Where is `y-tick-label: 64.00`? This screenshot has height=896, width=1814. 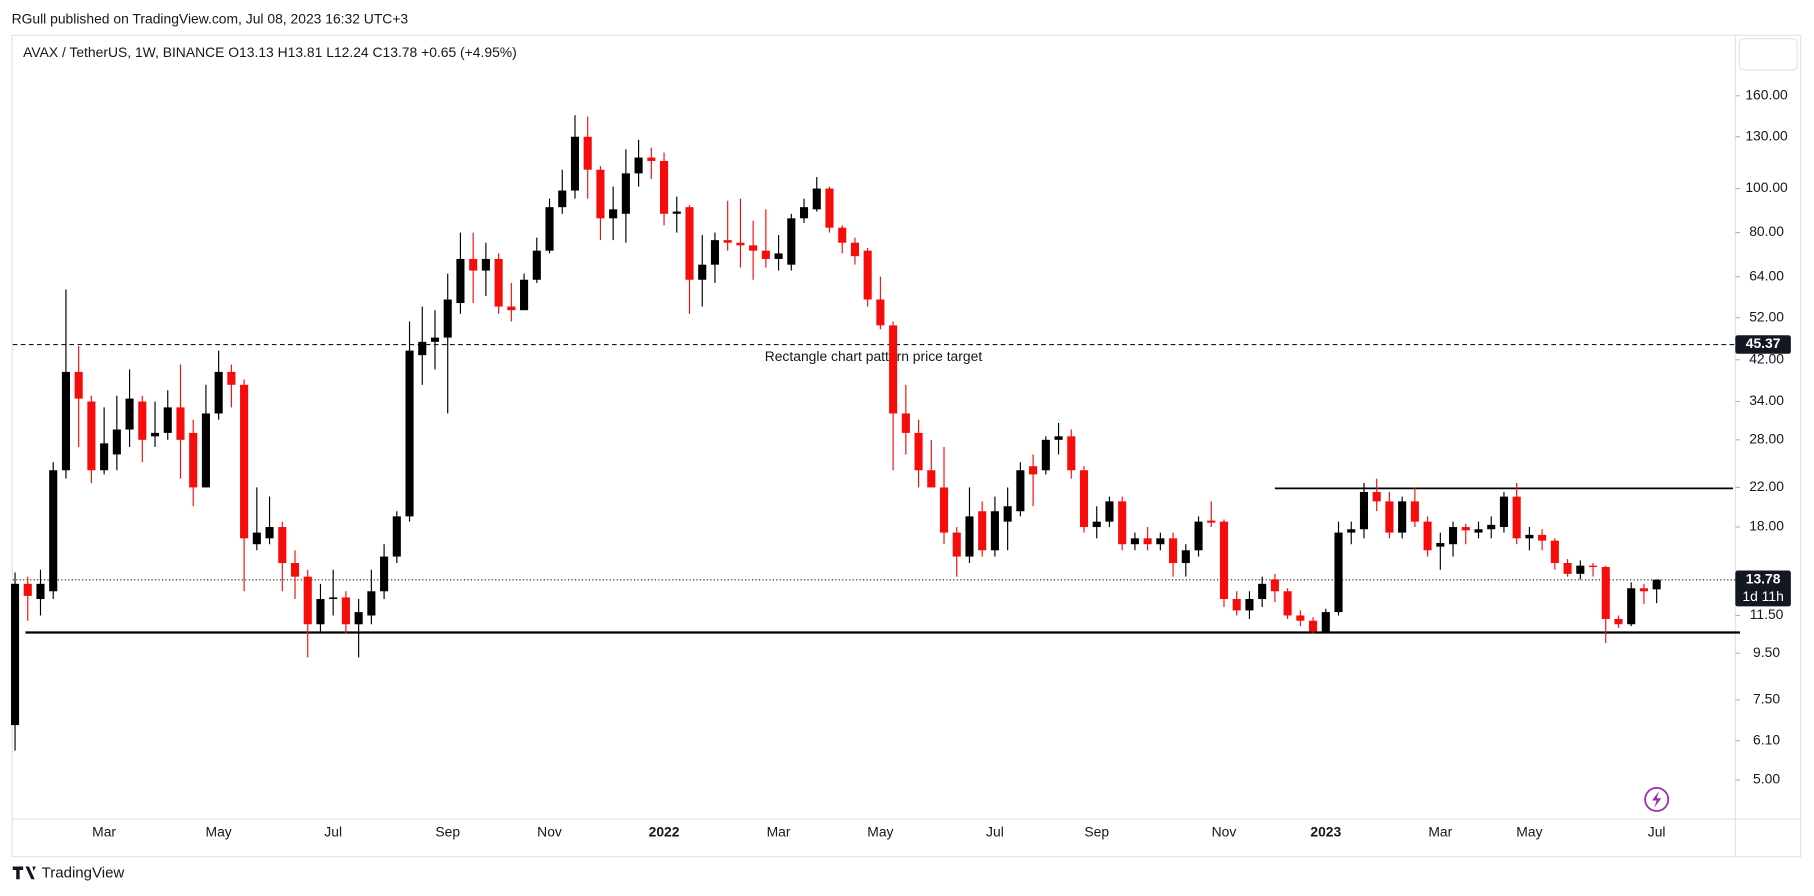
y-tick-label: 64.00 is located at coordinates (1766, 275).